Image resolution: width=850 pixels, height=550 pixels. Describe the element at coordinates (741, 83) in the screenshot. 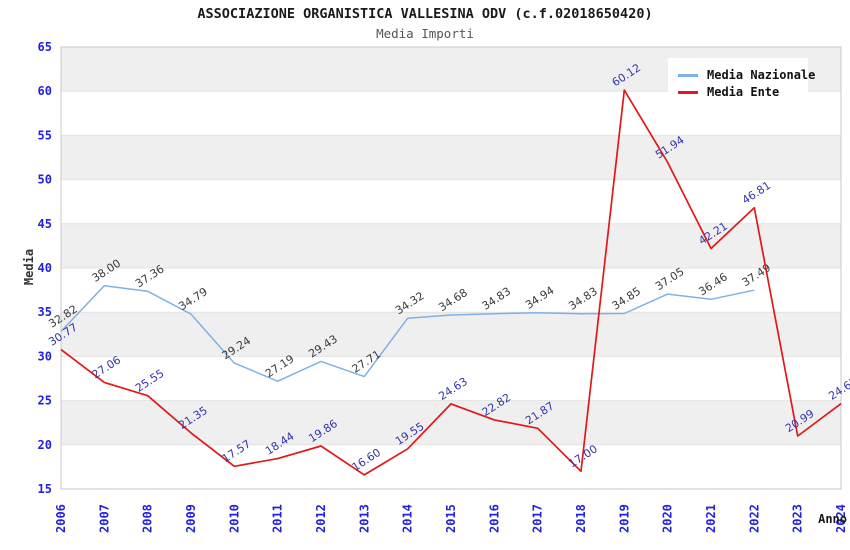

I see `legend: Media Nazionale Media Ente` at that location.